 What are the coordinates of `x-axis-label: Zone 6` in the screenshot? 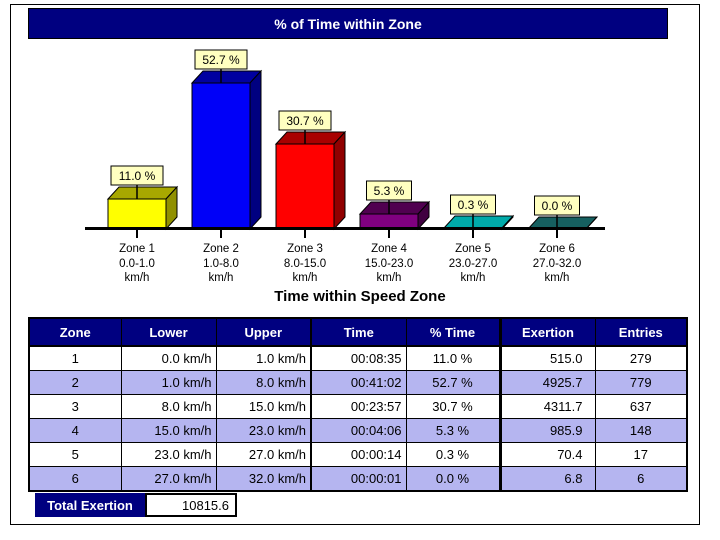 It's located at (557, 249).